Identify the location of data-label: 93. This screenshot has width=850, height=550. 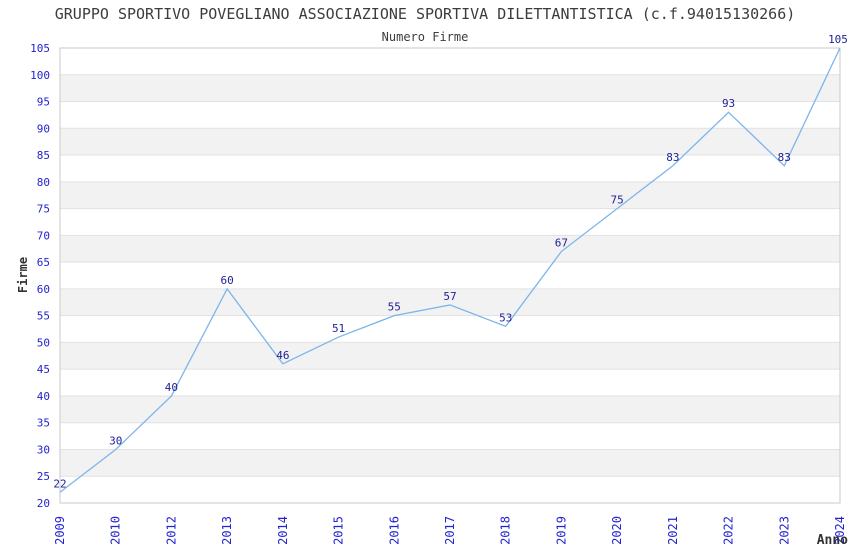
(728, 103).